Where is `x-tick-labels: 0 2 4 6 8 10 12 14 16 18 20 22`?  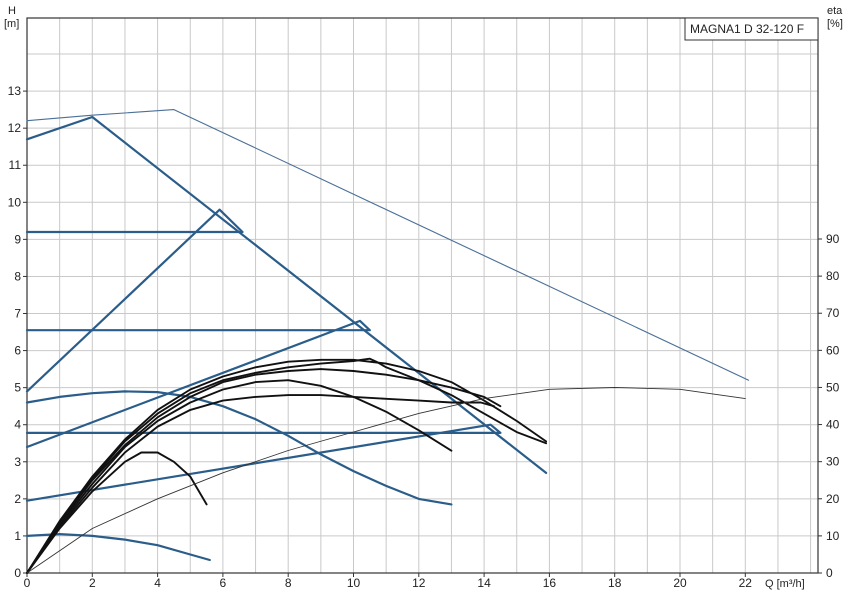 x-tick-labels: 0 2 4 6 8 10 12 14 16 18 20 22 is located at coordinates (388, 581).